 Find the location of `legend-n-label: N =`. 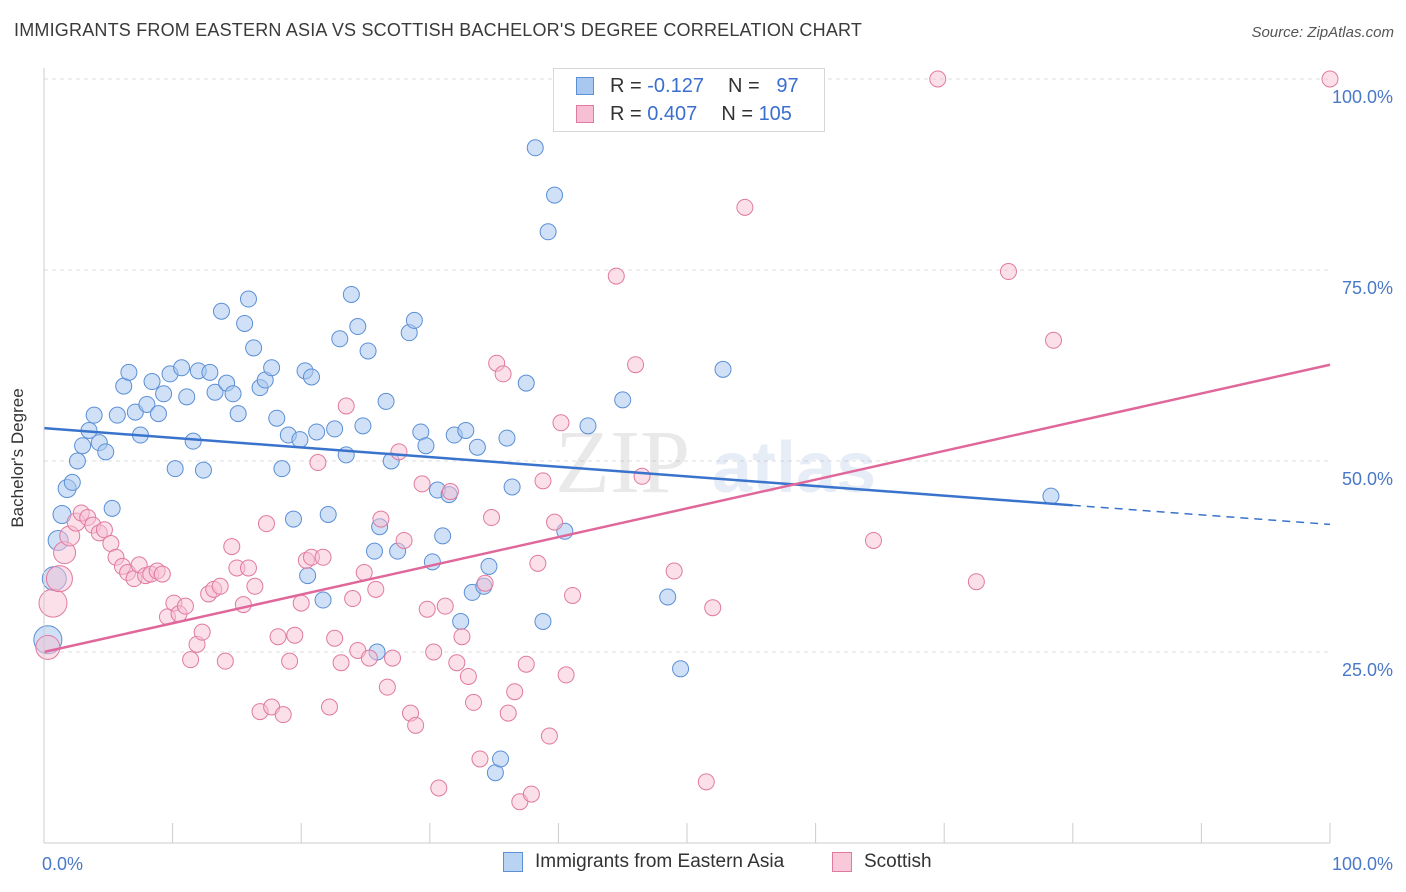

legend-n-label: N = is located at coordinates (743, 85).